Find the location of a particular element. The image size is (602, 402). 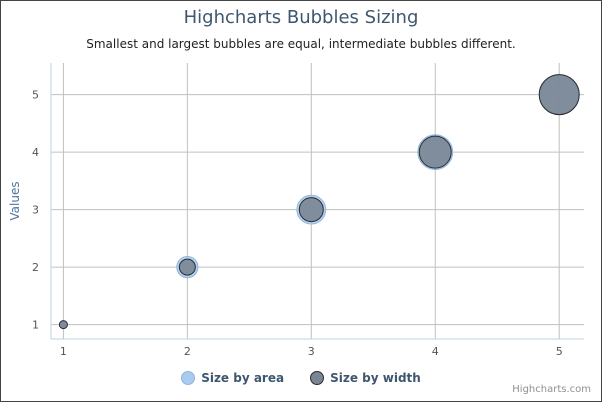

legend-symbol-size-by-area is located at coordinates (188, 378).